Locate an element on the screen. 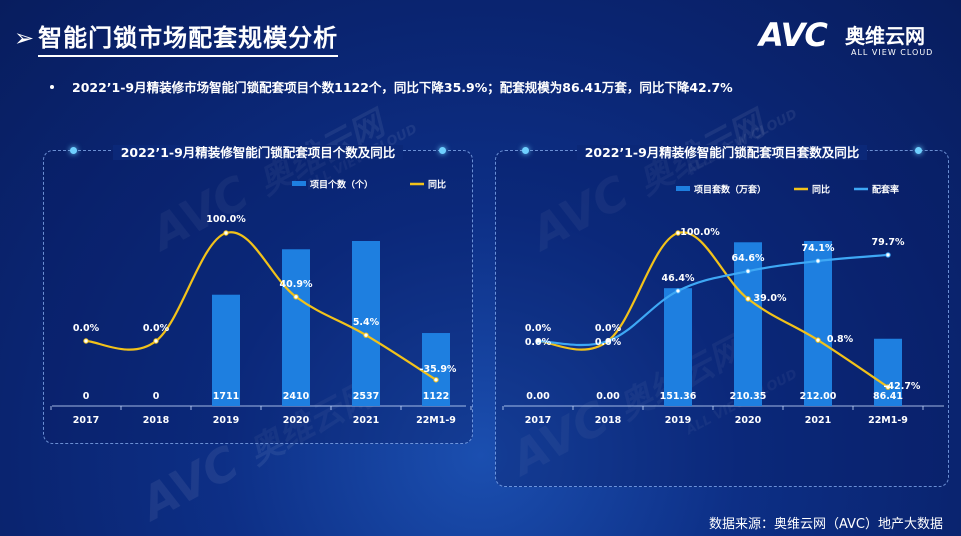 The image size is (961, 536). bar-value-label: 210.35 is located at coordinates (748, 396).